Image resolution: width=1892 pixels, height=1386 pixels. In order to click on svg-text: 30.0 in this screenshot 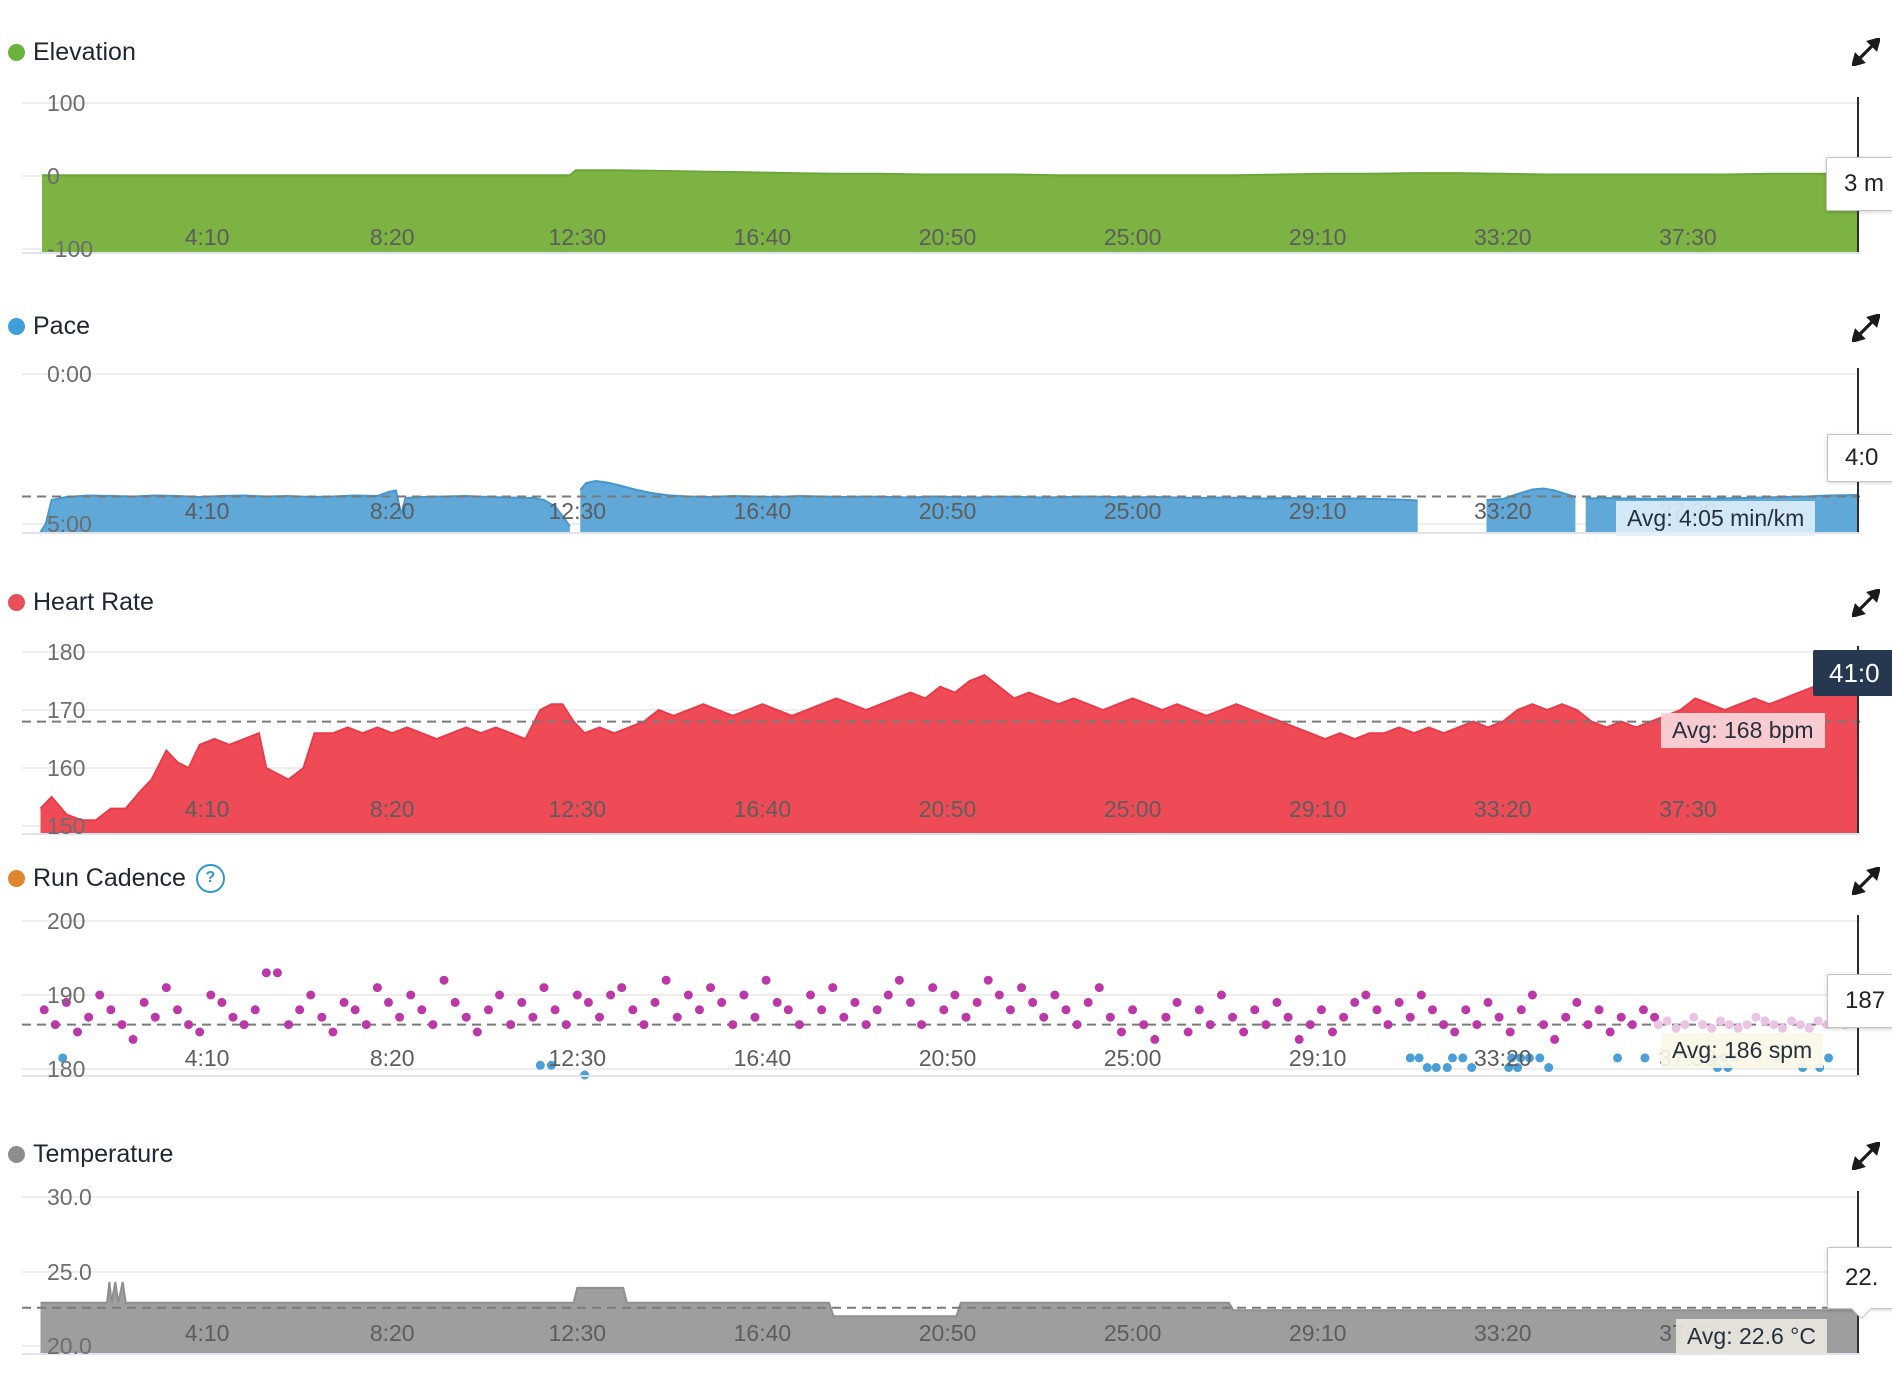, I will do `click(69, 1197)`.